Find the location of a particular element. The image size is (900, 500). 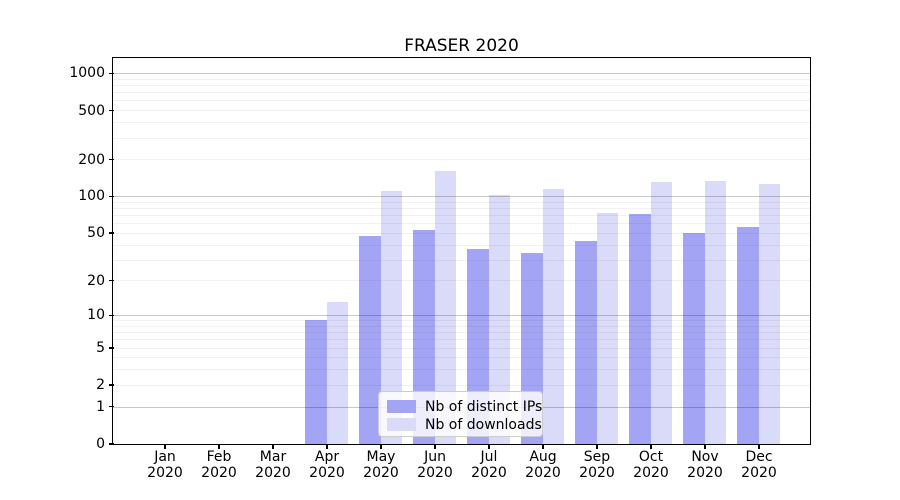

y-tick-label-10: 10 is located at coordinates (96, 315).